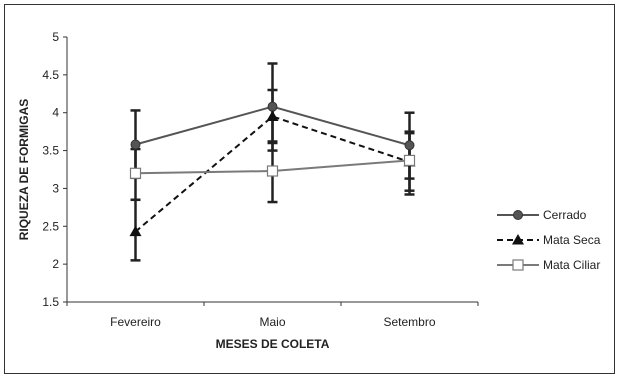 The height and width of the screenshot is (380, 621). I want to click on legend: Cerrado Mata Seca Mata Ciliar, so click(549, 240).